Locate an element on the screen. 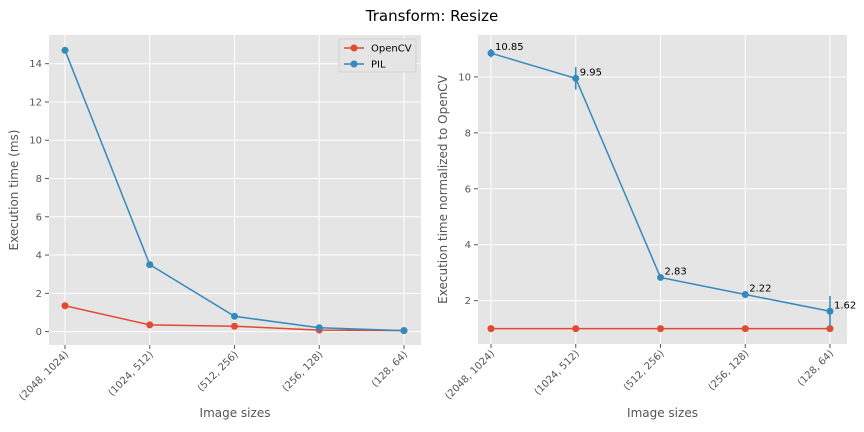 The image size is (864, 432). y-tick-label: 0 is located at coordinates (39, 332).